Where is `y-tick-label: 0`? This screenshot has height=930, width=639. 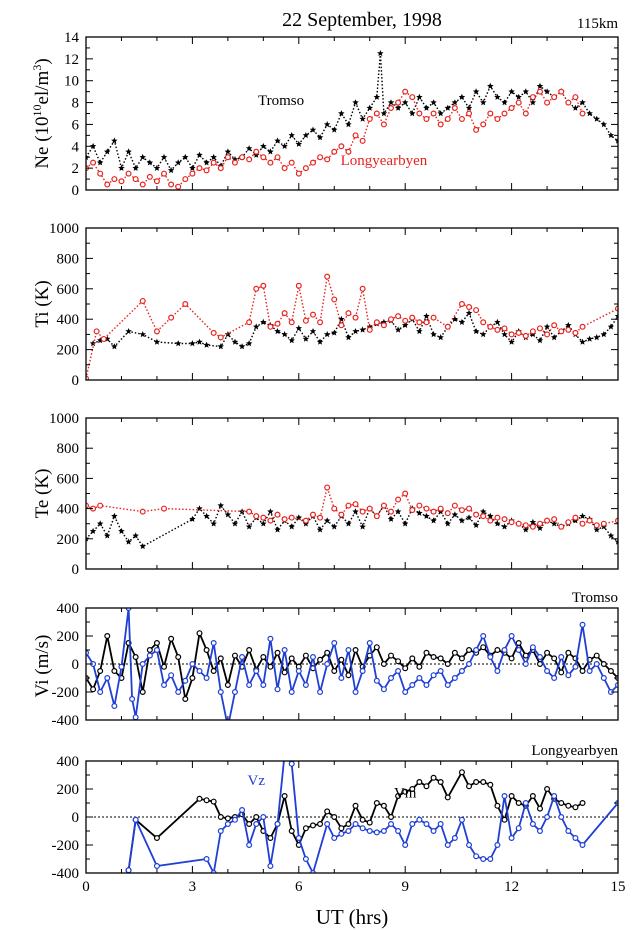
y-tick-label: 0 is located at coordinates (76, 570).